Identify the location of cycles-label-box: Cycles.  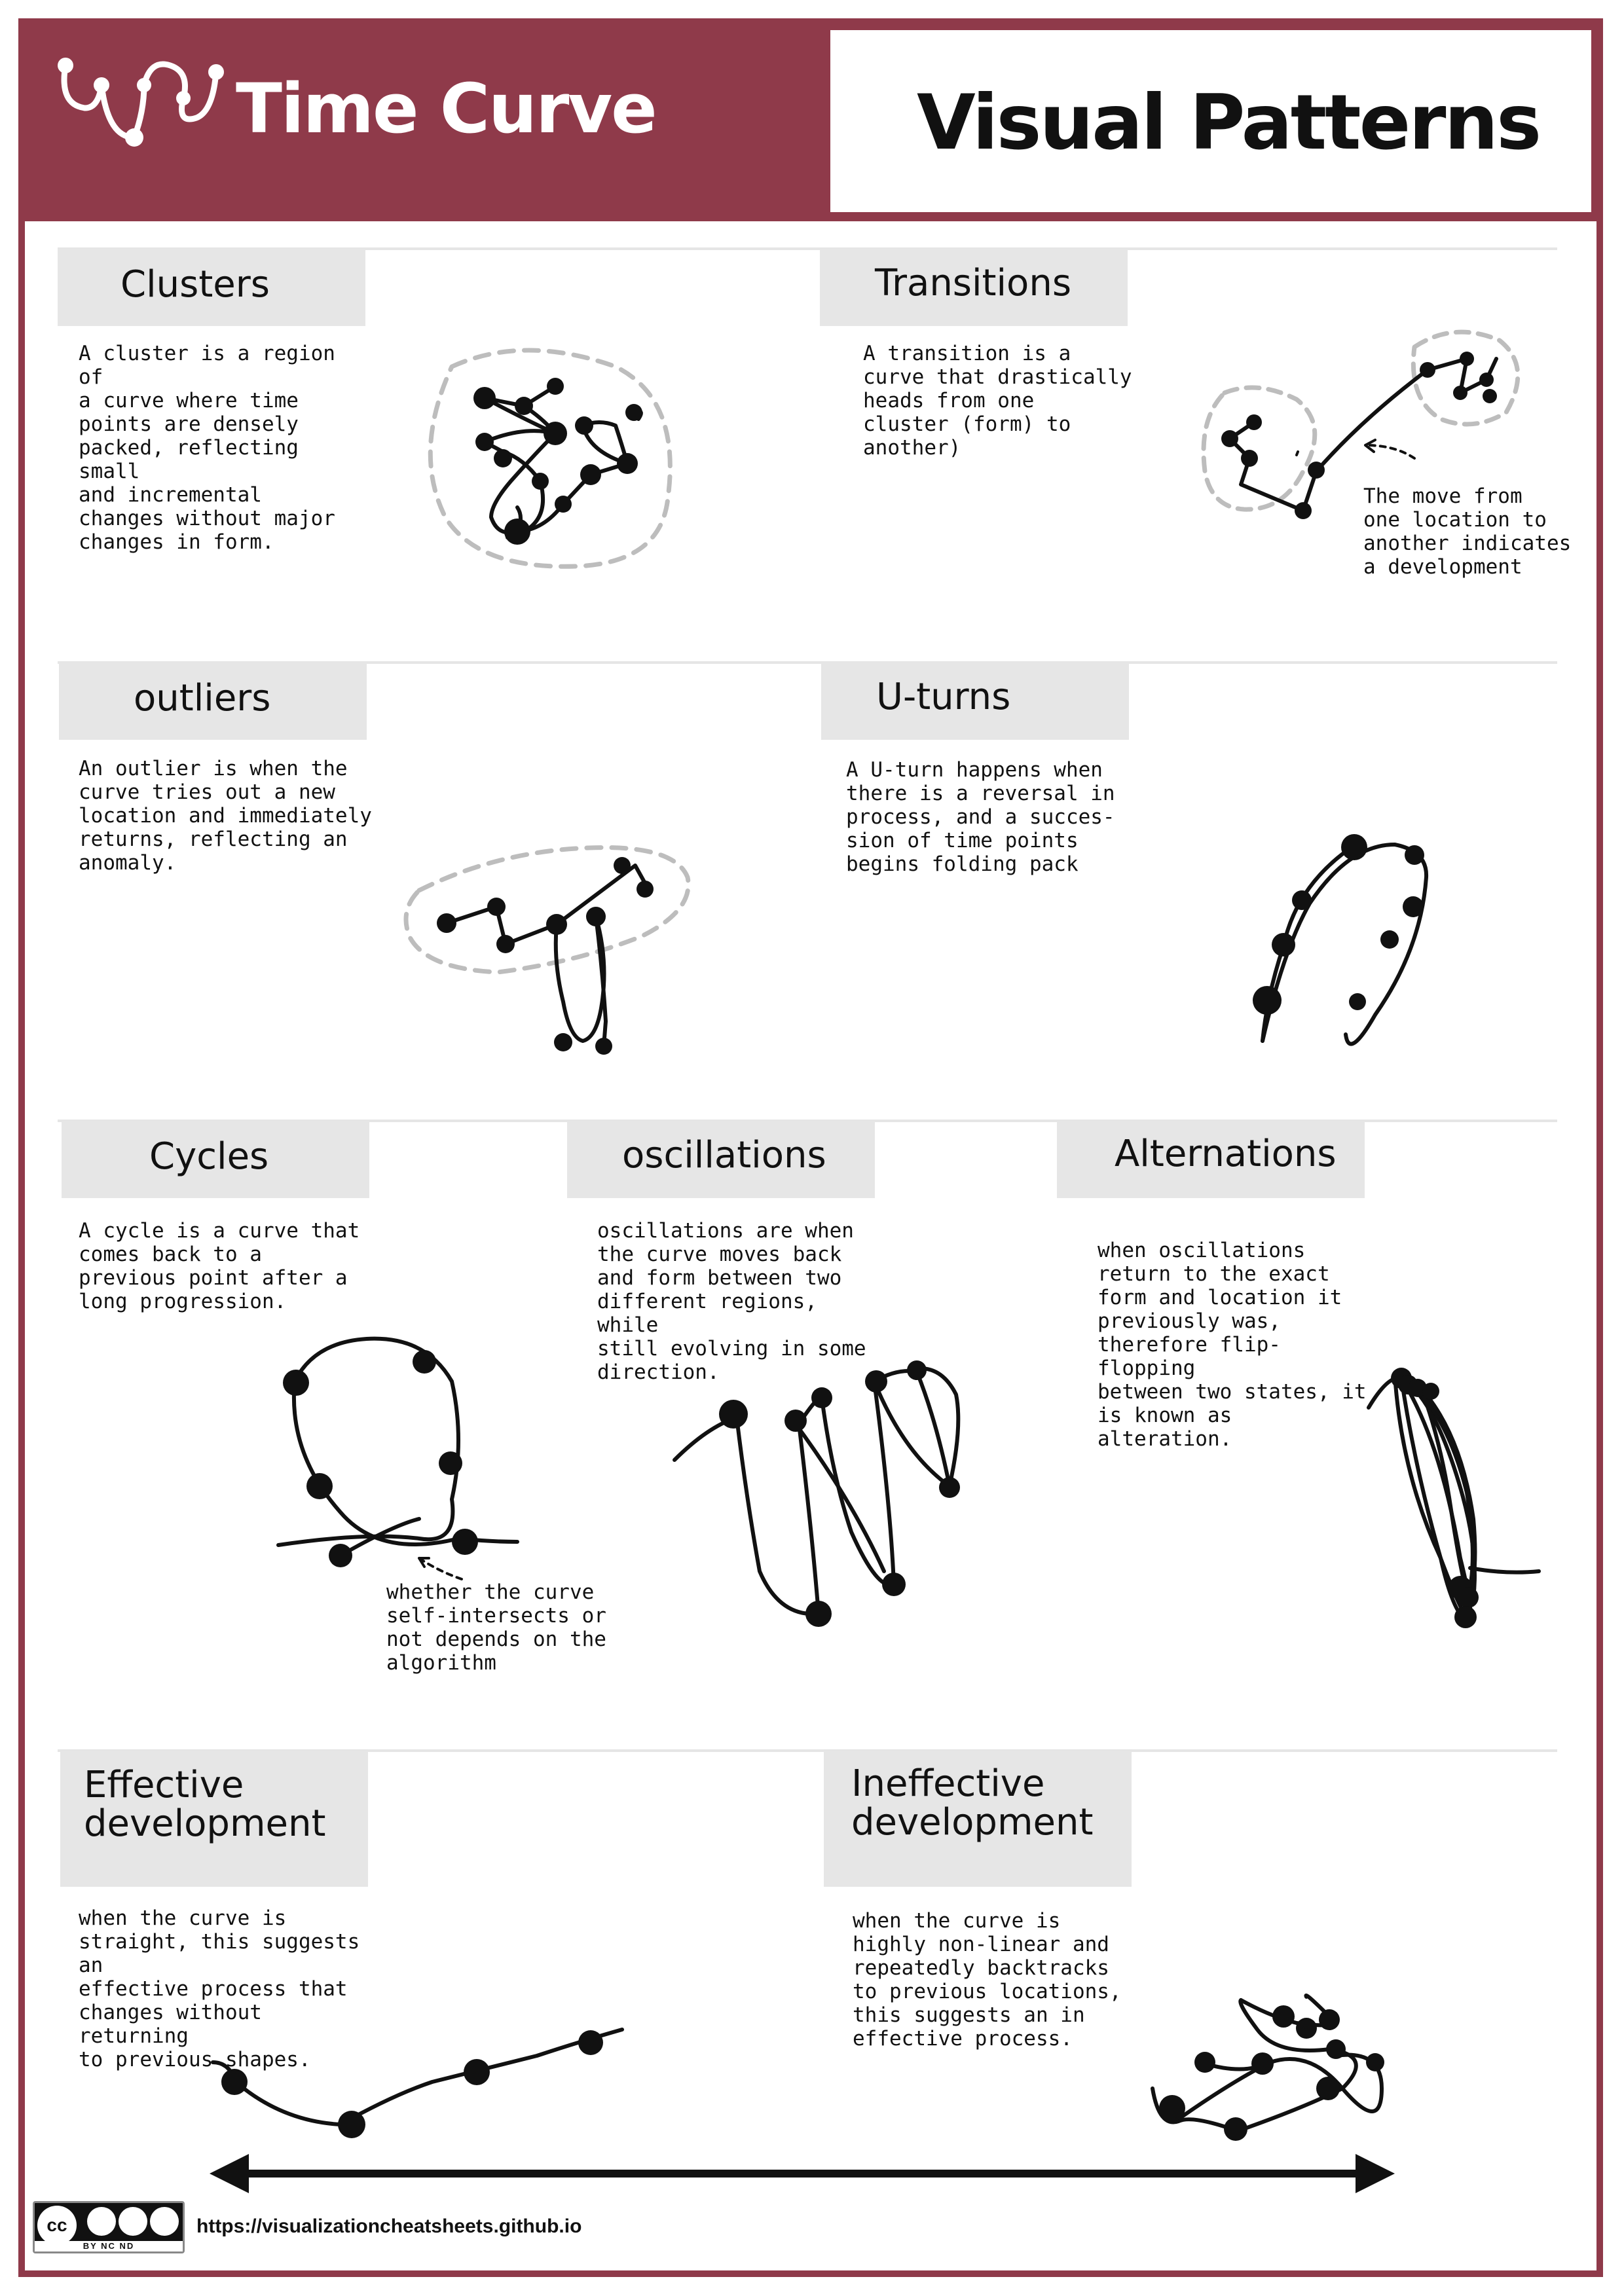
(215, 1159).